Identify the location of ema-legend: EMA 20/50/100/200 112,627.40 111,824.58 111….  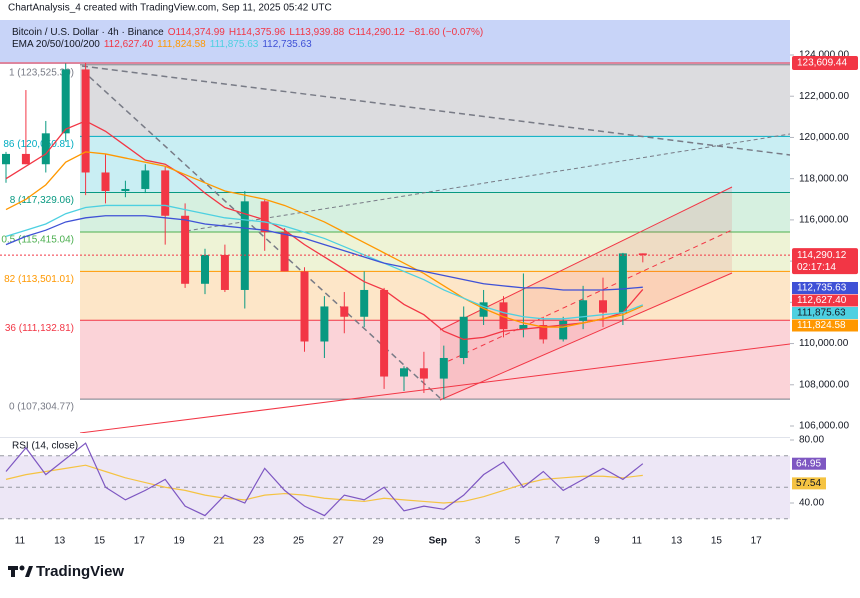
(162, 44).